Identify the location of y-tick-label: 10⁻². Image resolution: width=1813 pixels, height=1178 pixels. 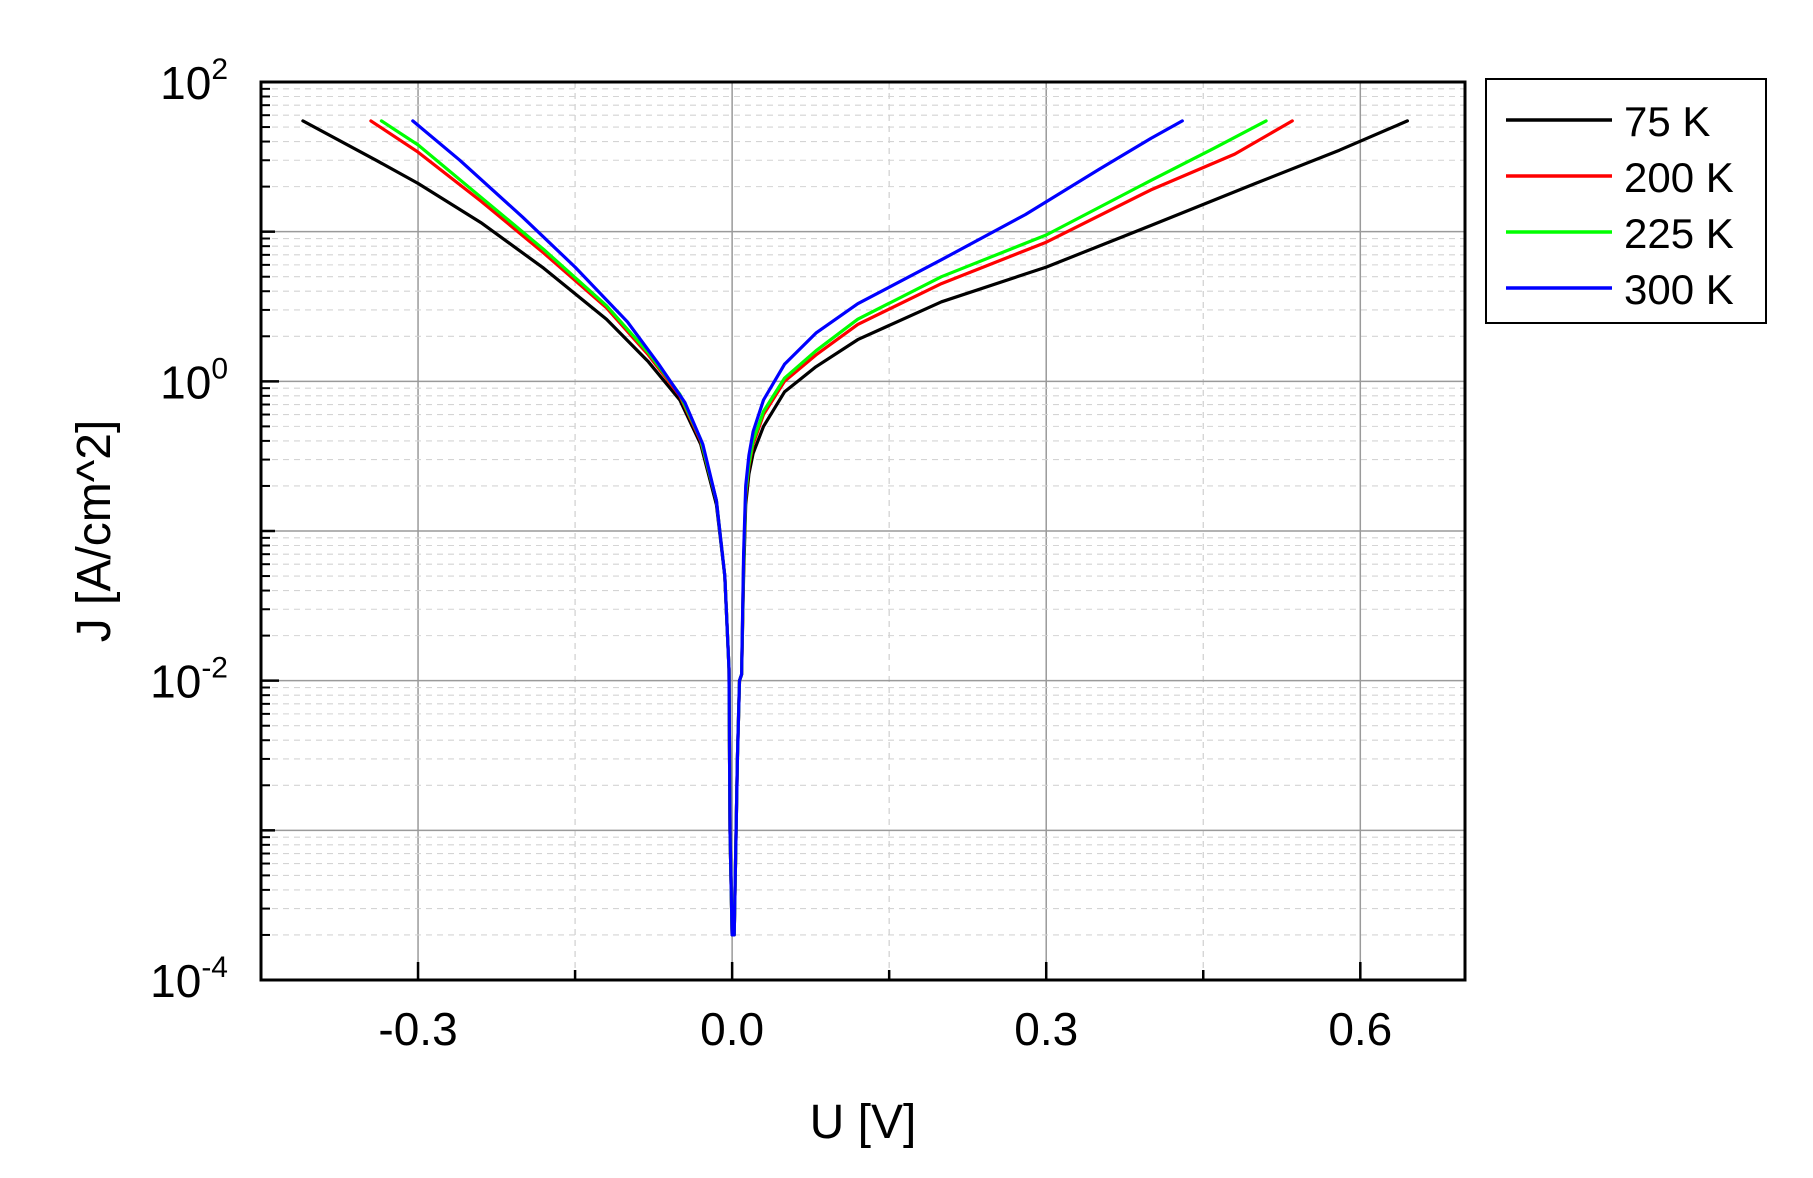
(189, 680).